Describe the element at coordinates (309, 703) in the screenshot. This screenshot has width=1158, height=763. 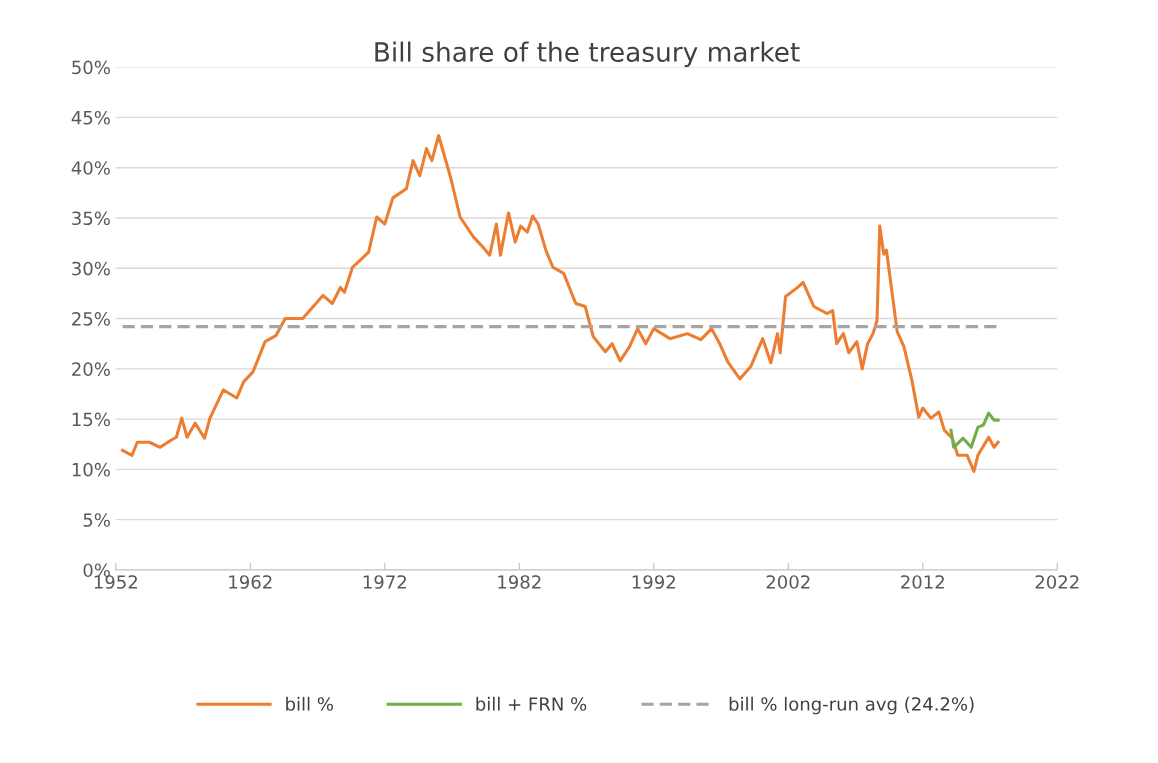
I see `legend-label: bill %` at that location.